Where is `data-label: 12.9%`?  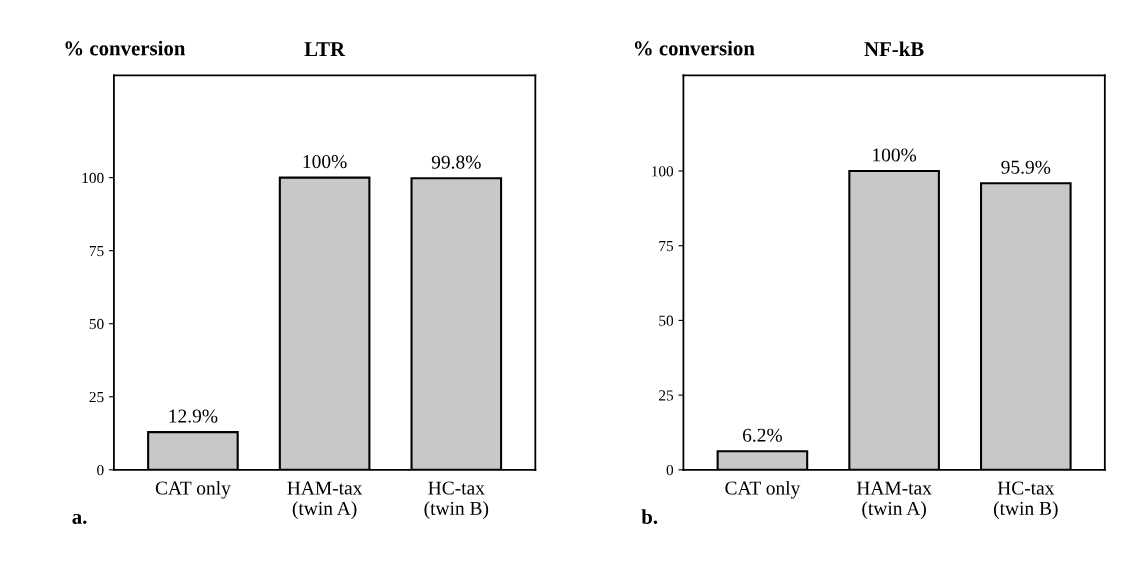 data-label: 12.9% is located at coordinates (193, 416).